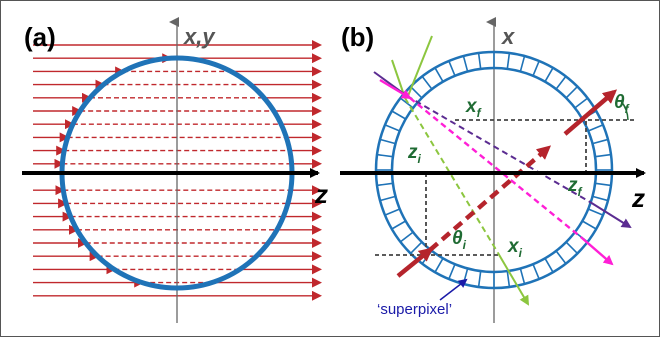 The width and height of the screenshot is (660, 337). I want to click on panel-b-vertical-axis-label: x, so click(508, 36).